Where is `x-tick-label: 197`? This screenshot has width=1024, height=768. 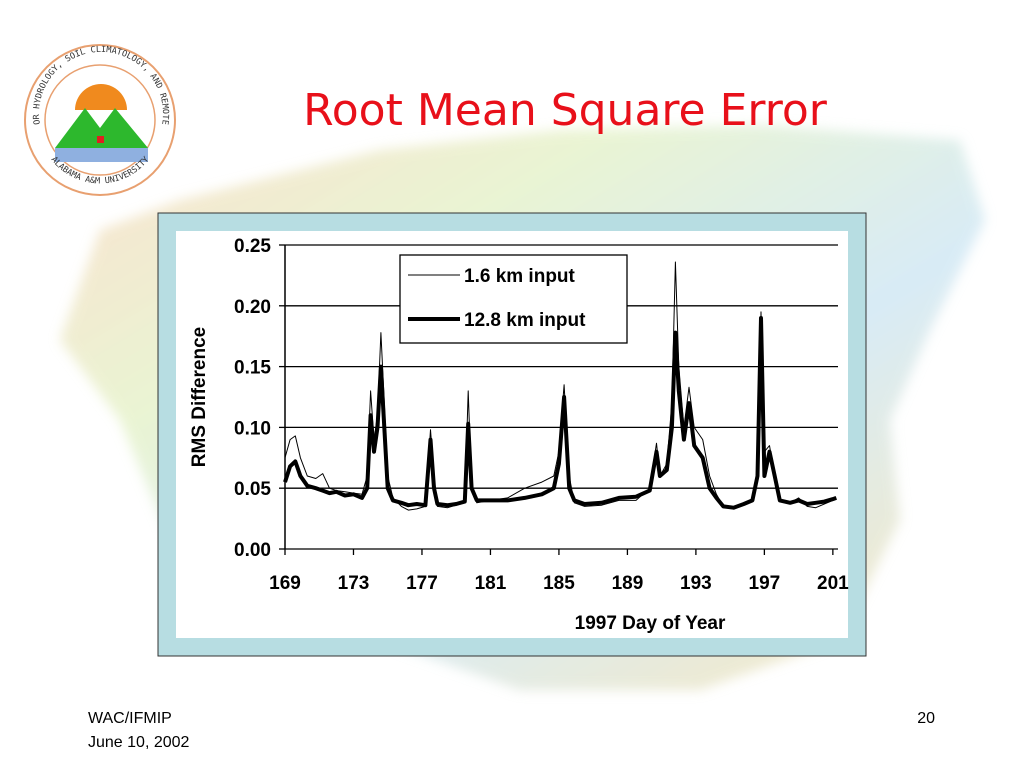 x-tick-label: 197 is located at coordinates (765, 583).